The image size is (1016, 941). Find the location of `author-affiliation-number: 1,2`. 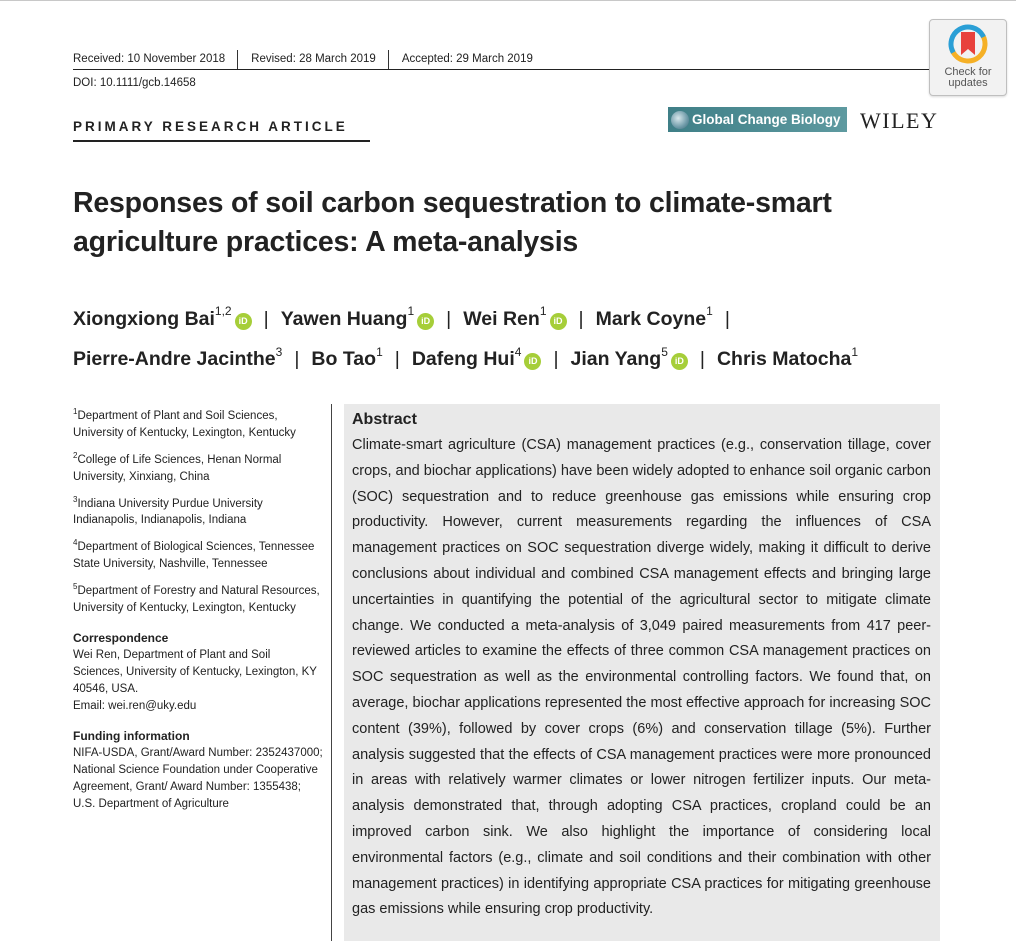

author-affiliation-number: 1,2 is located at coordinates (223, 311).